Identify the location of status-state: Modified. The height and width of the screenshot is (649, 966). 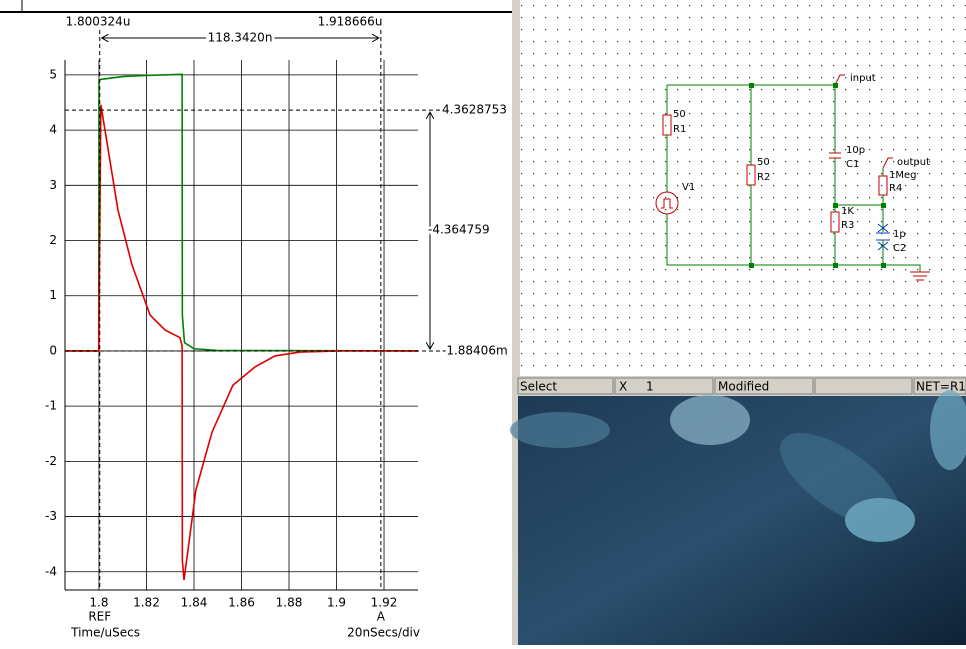
(743, 387).